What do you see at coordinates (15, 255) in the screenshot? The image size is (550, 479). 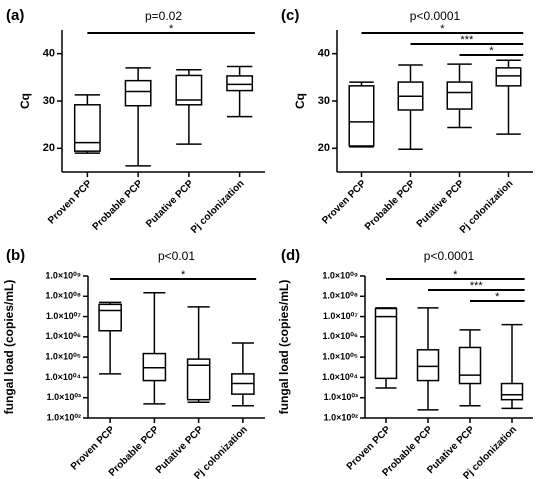 I see `panel-label: (b)` at bounding box center [15, 255].